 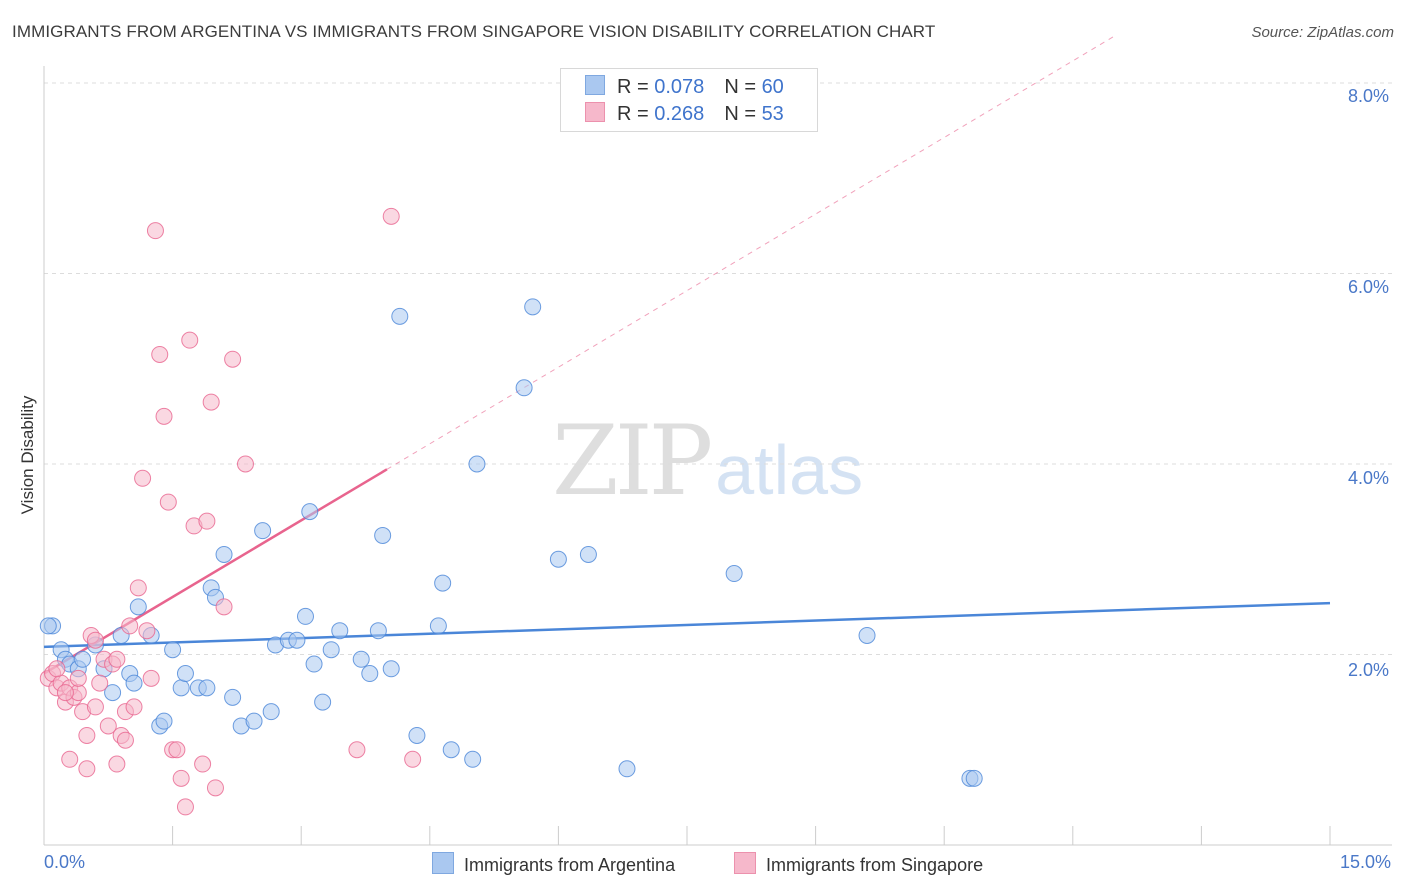 I want to click on n-value: 53, so click(x=772, y=114).